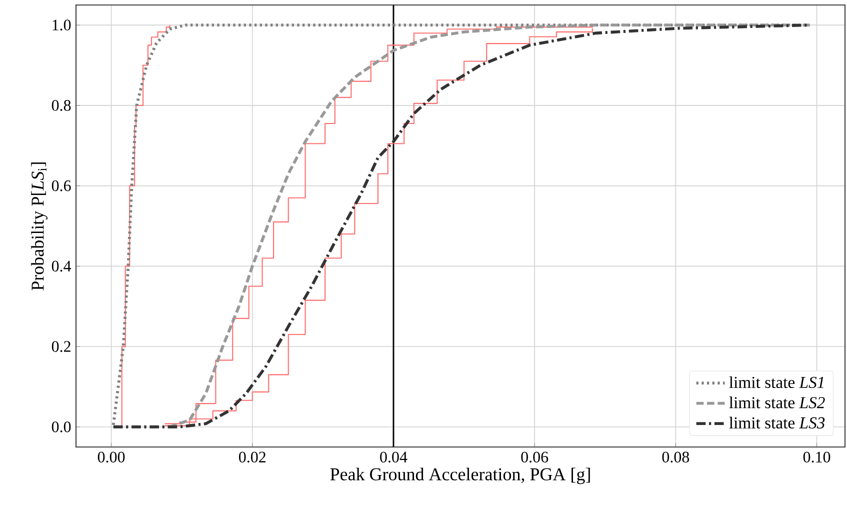  What do you see at coordinates (252, 457) in the screenshot?
I see `x-tick-label: 0.02` at bounding box center [252, 457].